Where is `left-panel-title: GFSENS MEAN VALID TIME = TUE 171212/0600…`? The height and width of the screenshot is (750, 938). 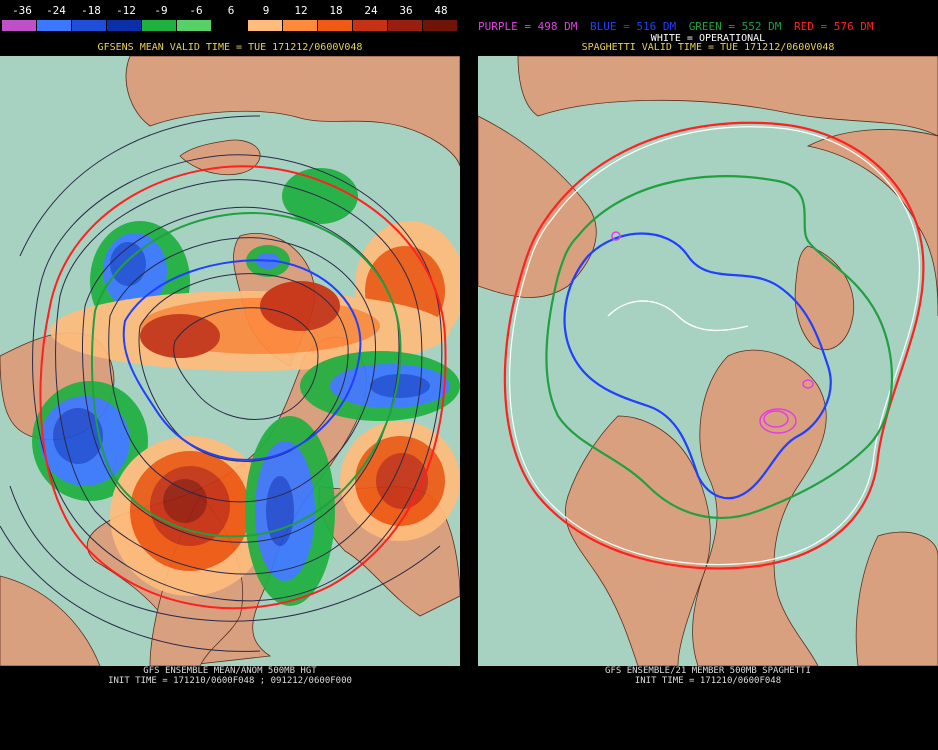 left-panel-title: GFSENS MEAN VALID TIME = TUE 171212/0600… is located at coordinates (230, 47).